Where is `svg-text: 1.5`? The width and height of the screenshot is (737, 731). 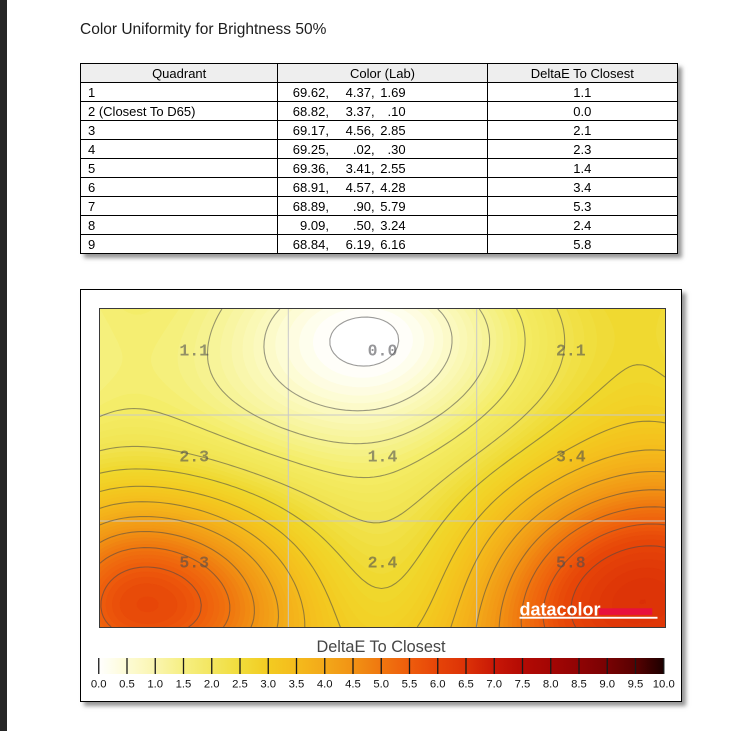
svg-text: 1.5 is located at coordinates (184, 685).